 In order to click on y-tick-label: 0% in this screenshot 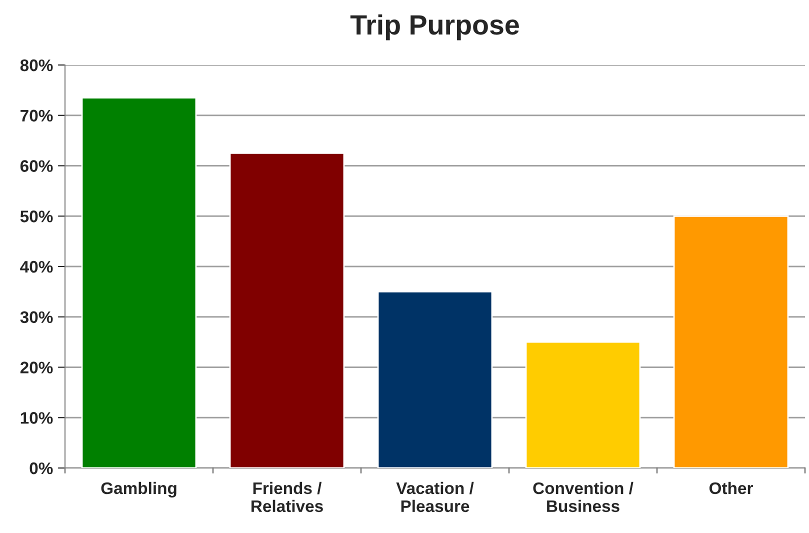, I will do `click(41, 468)`.